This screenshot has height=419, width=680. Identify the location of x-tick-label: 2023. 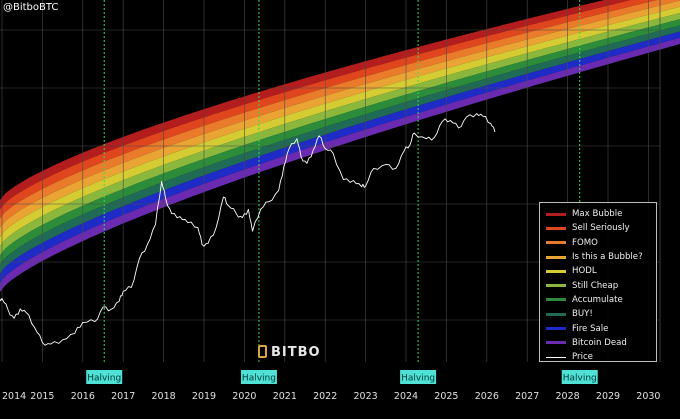
(366, 396).